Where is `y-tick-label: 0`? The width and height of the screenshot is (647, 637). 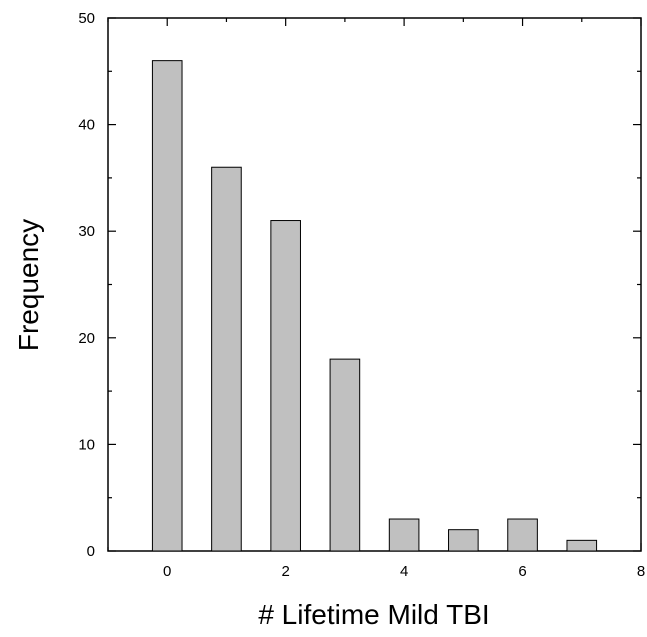
y-tick-label: 0 is located at coordinates (91, 551).